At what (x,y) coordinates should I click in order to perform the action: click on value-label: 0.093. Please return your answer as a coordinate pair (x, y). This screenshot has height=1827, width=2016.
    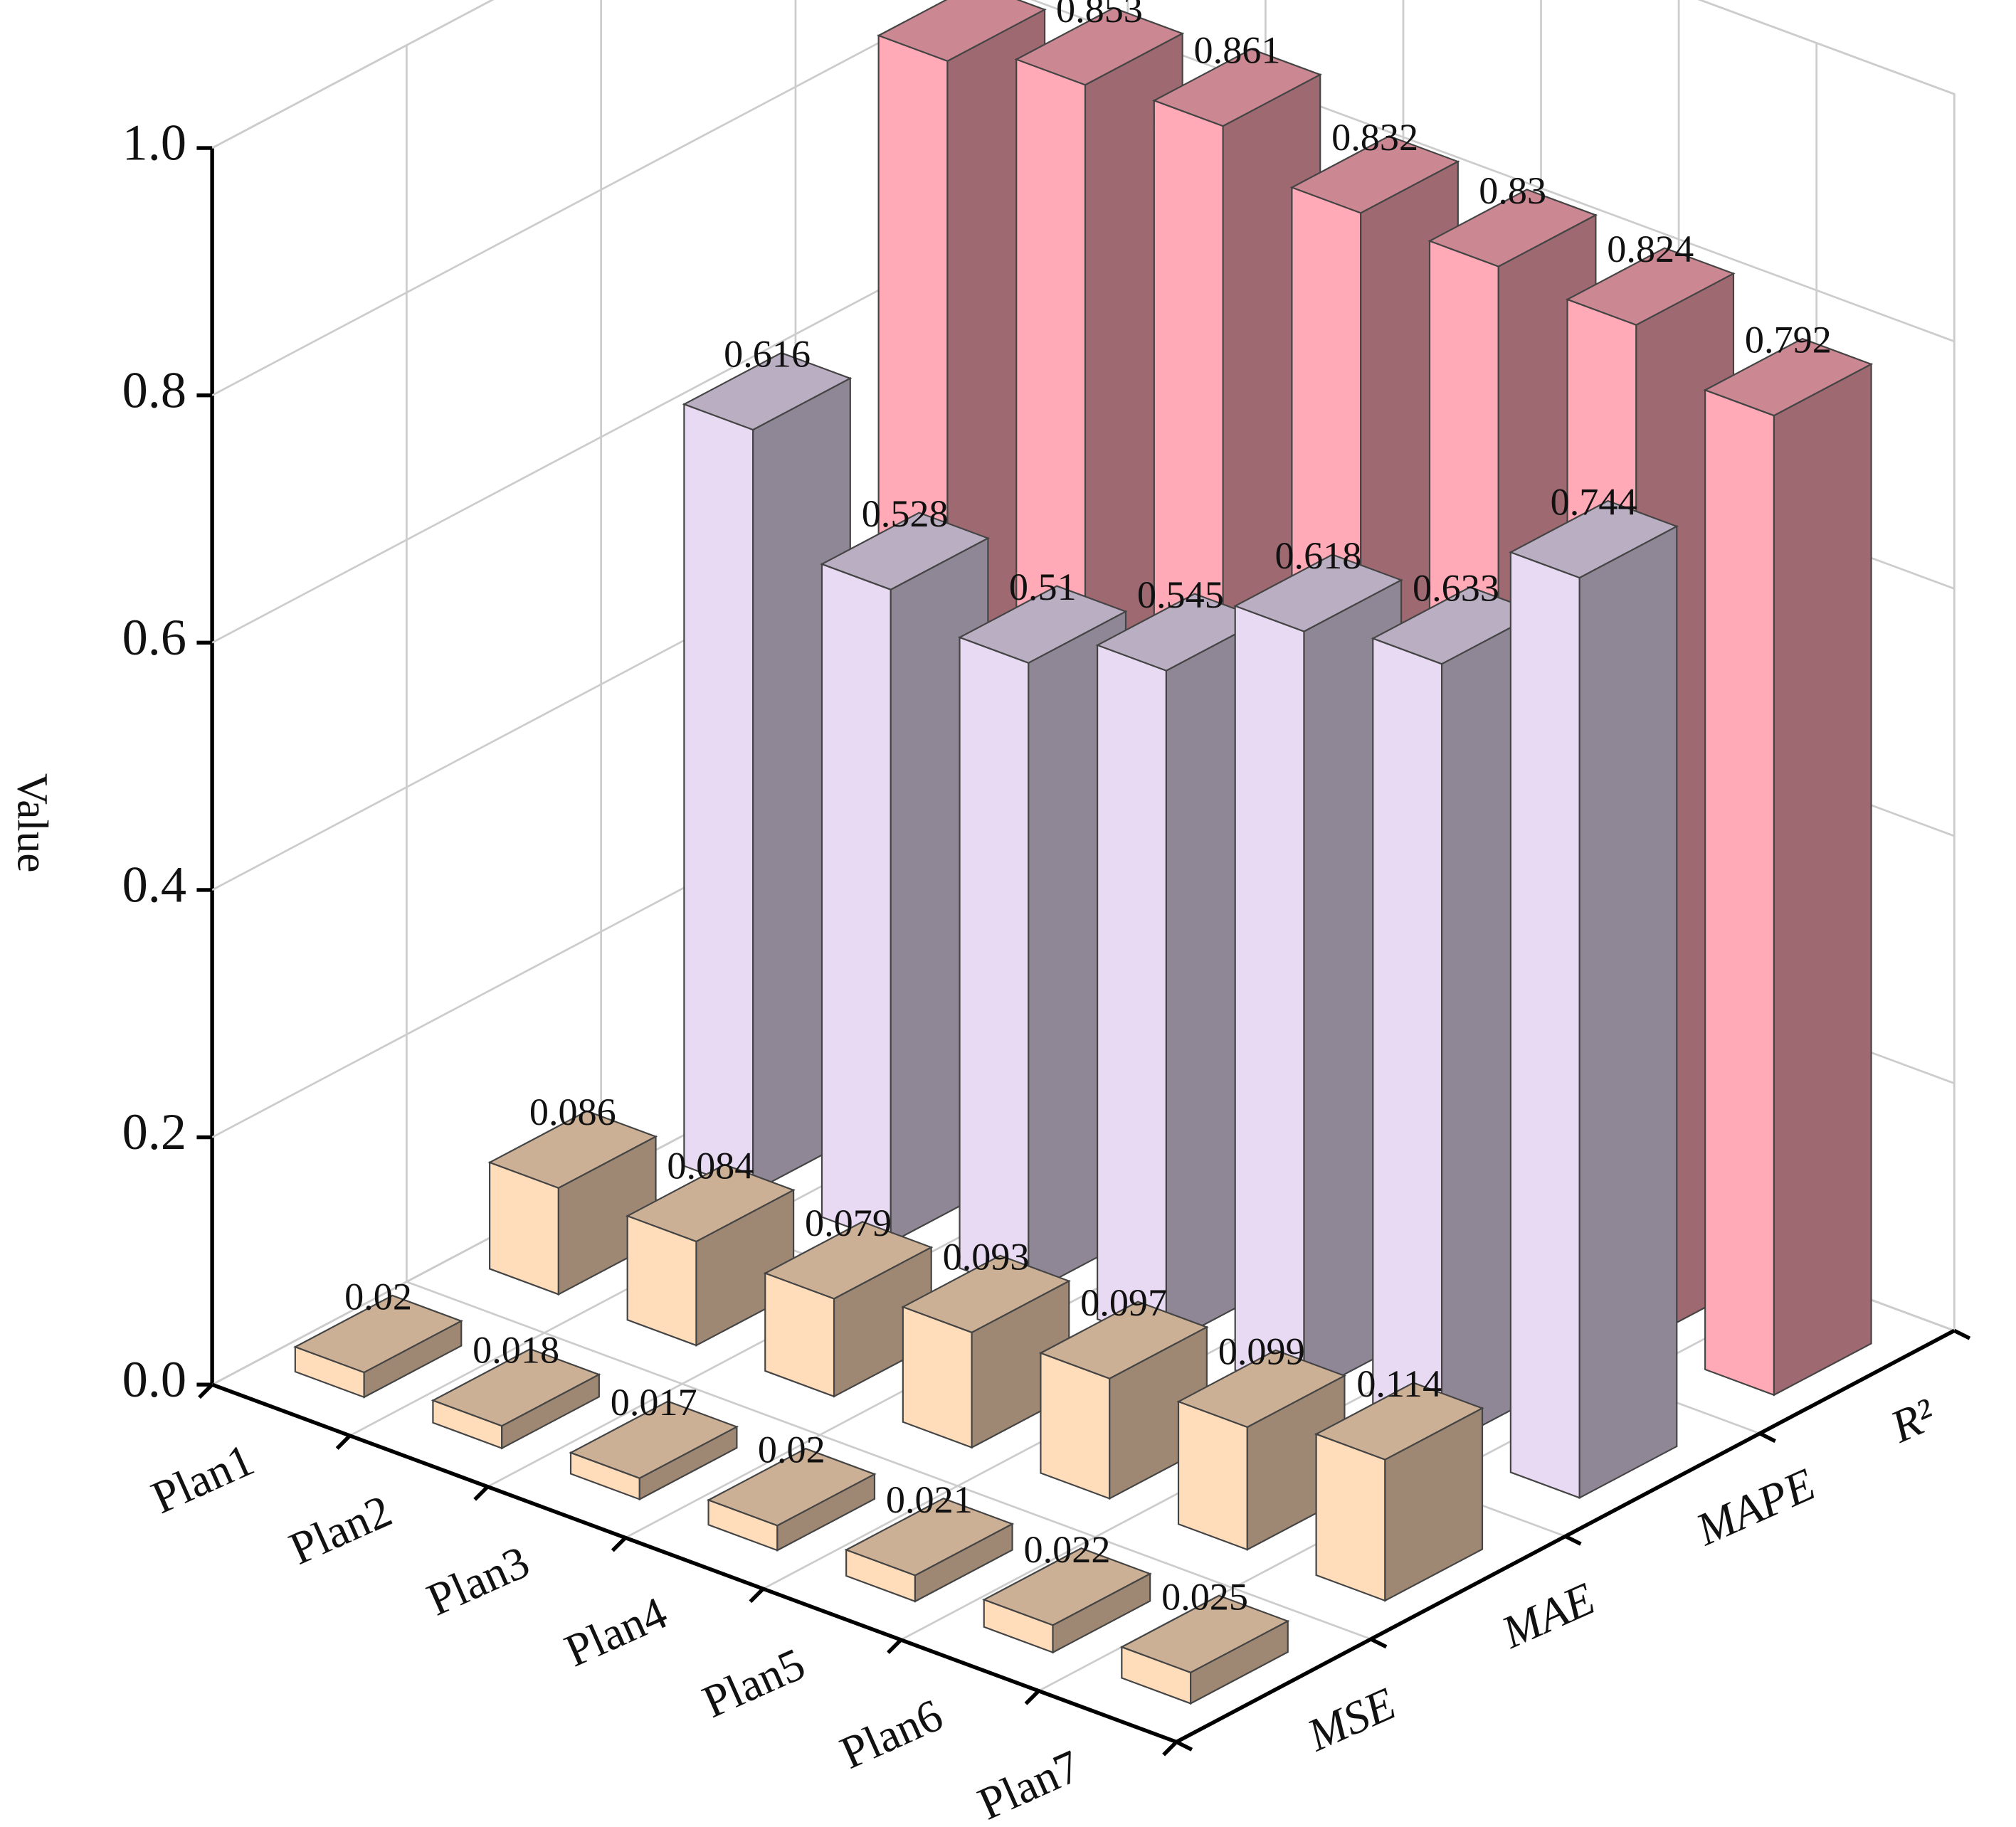
    Looking at the image, I should click on (986, 1257).